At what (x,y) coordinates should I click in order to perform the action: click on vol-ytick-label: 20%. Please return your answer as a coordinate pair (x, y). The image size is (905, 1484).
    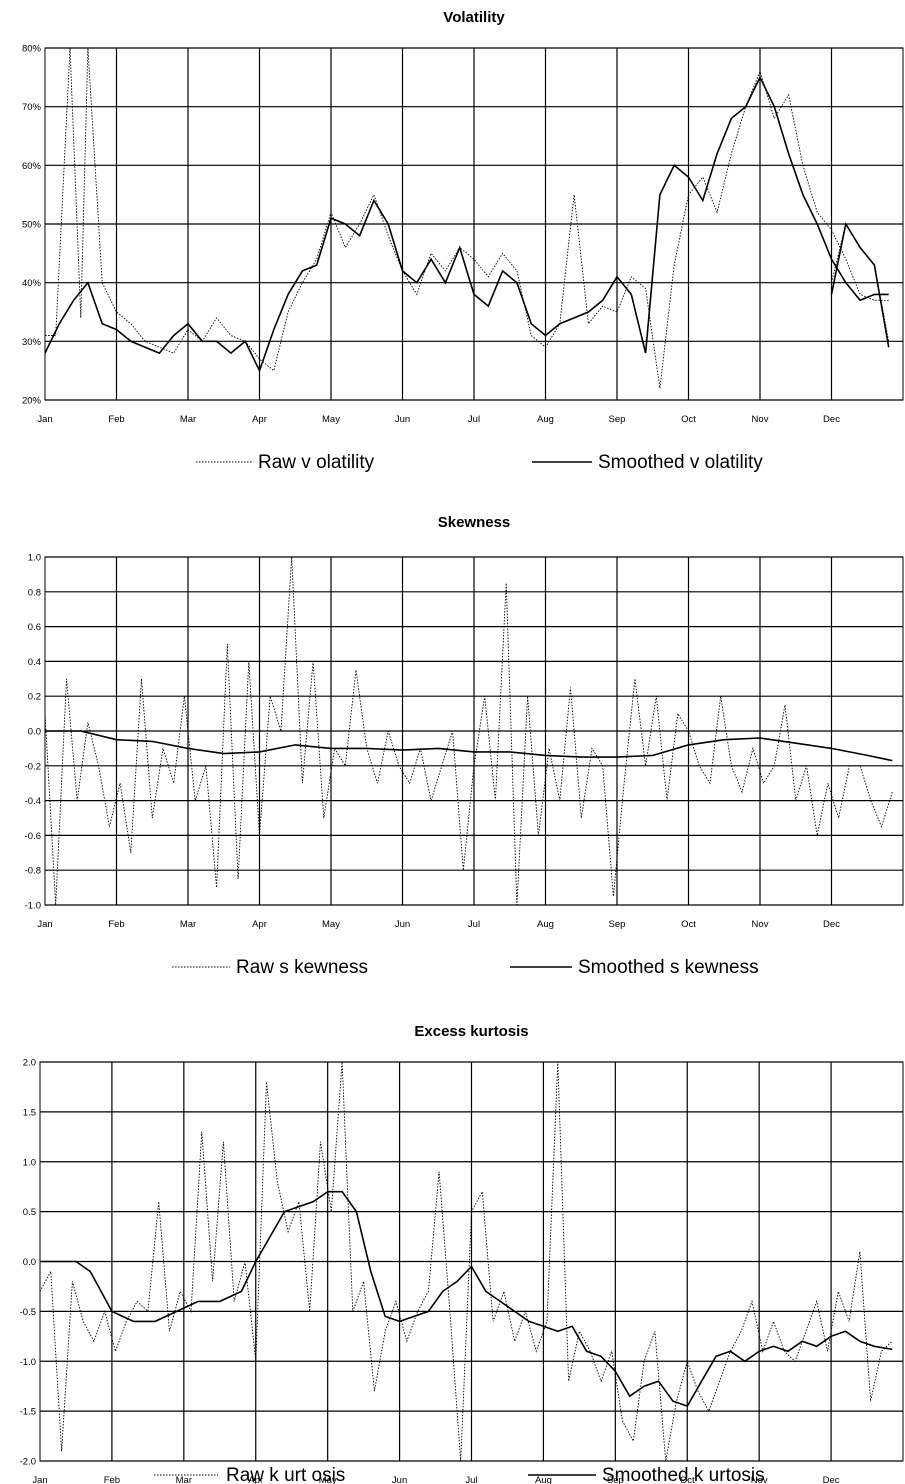
    Looking at the image, I should click on (32, 401).